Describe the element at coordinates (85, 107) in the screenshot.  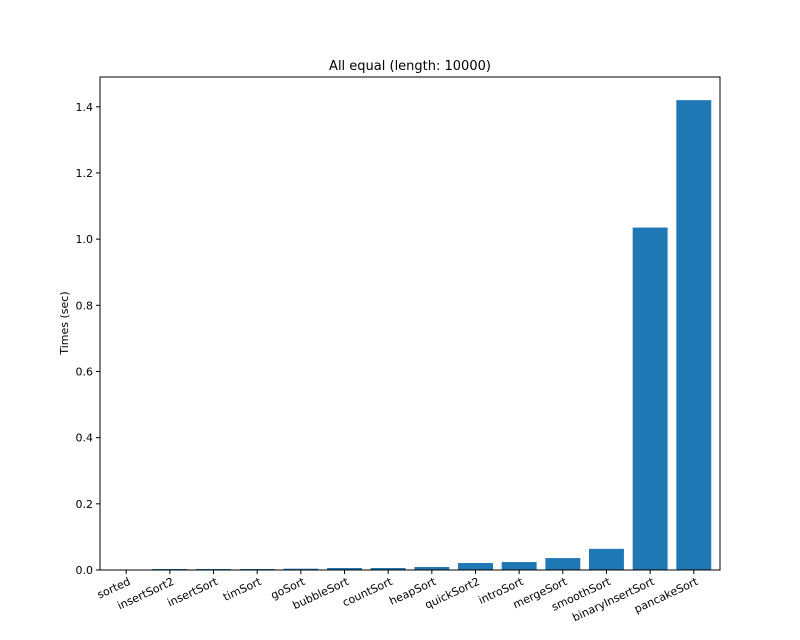
I see `y-tick-label: 1.4` at that location.